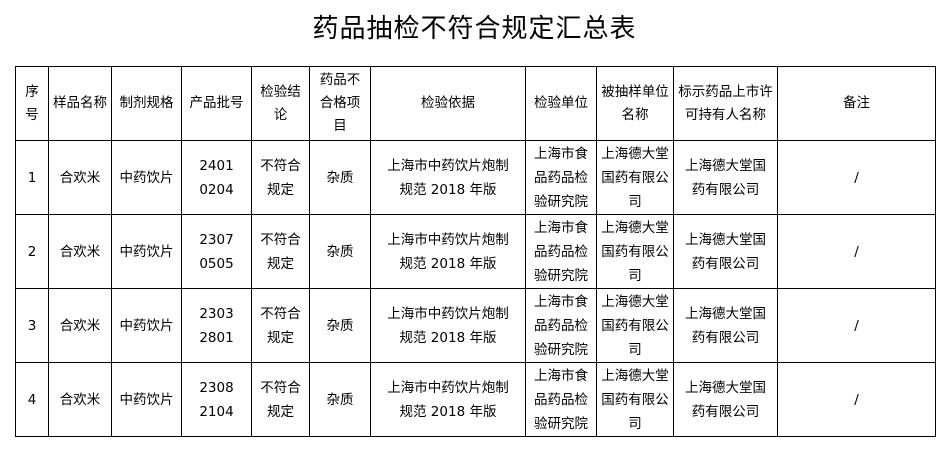 This screenshot has width=949, height=456. What do you see at coordinates (32, 325) in the screenshot?
I see `cell-index: 3` at bounding box center [32, 325].